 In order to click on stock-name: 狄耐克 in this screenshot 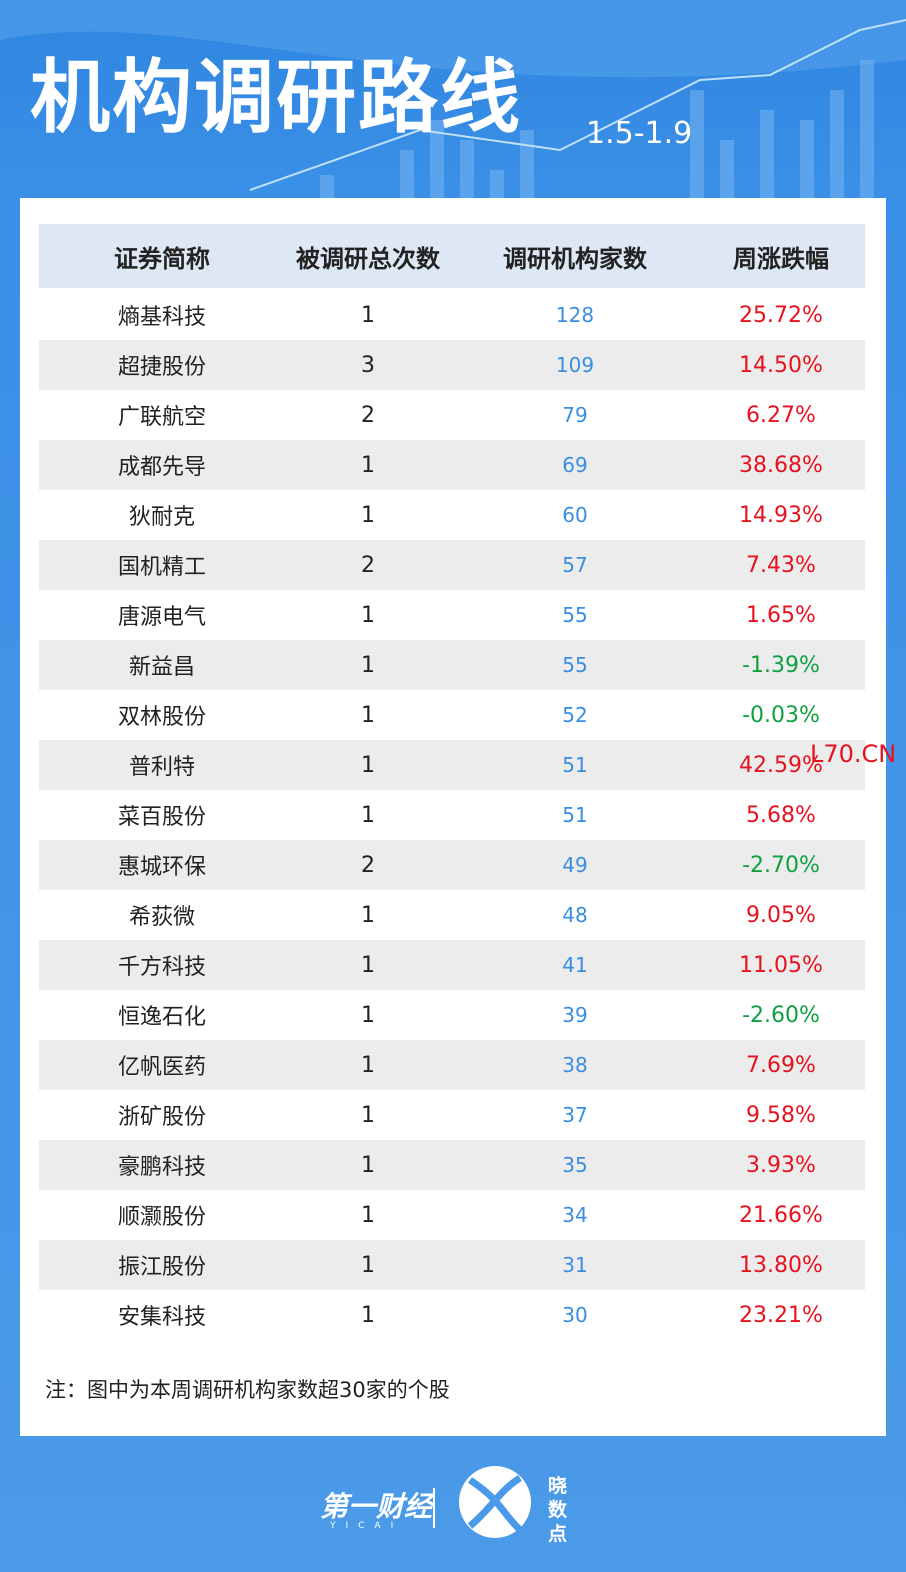, I will do `click(162, 517)`.